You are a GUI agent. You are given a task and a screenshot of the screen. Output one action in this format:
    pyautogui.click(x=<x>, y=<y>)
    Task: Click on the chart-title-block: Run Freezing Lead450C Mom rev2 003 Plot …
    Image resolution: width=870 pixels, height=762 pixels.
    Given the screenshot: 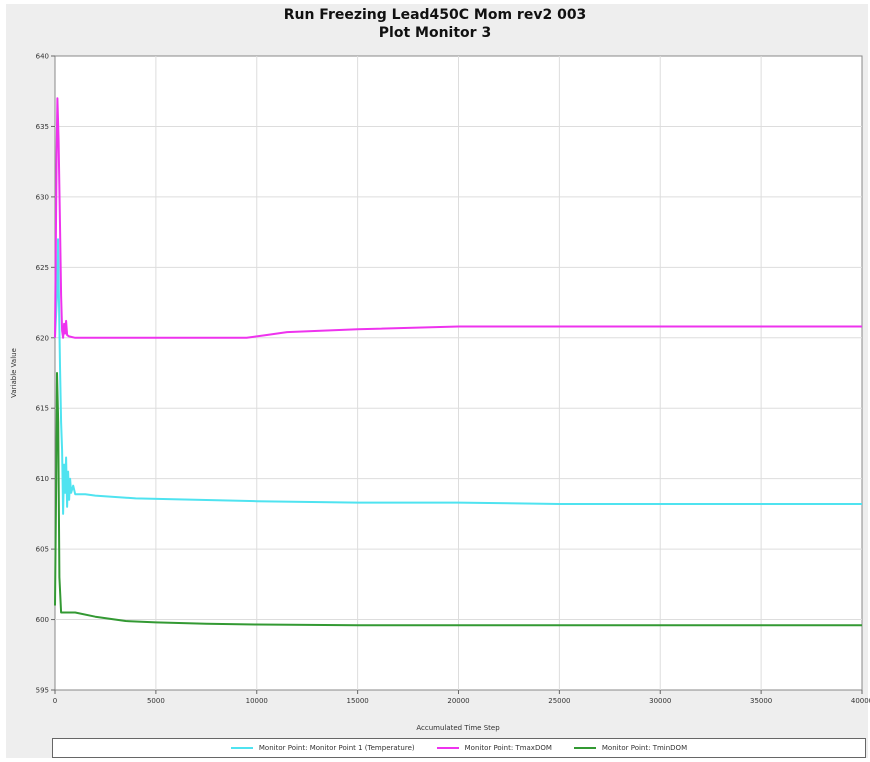 What is the action you would take?
    pyautogui.click(x=435, y=24)
    